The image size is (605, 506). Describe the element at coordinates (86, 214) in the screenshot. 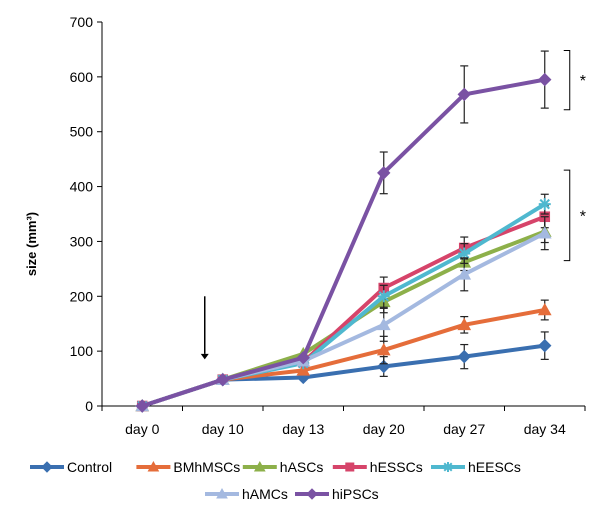

I see `y-ticks: 0 100 200 300 400 500 600 700` at that location.